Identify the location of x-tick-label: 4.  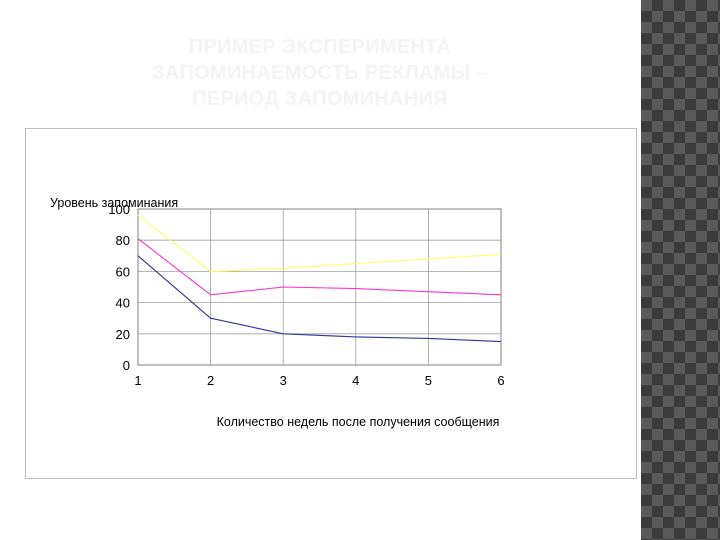
(355, 380).